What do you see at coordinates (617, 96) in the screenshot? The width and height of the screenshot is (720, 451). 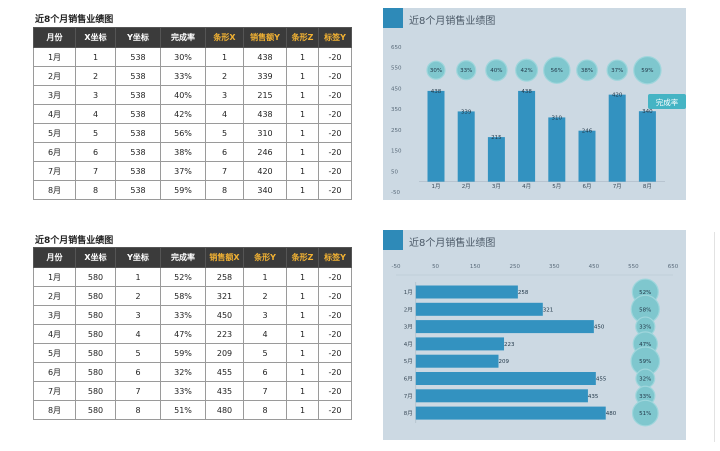 I see `bar-value-label: 420` at bounding box center [617, 96].